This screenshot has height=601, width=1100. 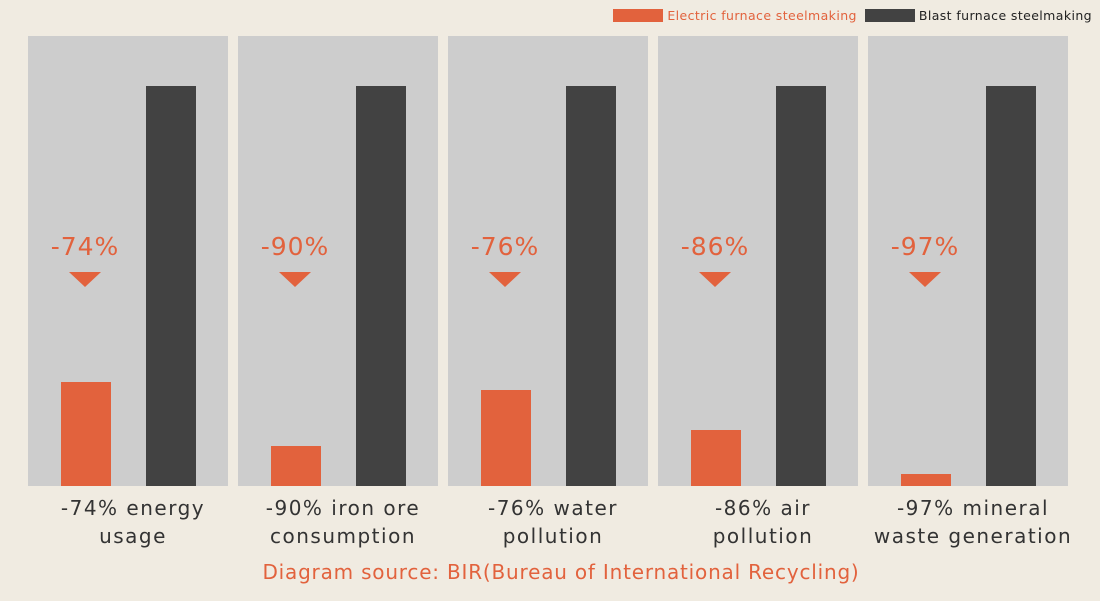 I want to click on category-label: -97% mineral, so click(x=973, y=508).